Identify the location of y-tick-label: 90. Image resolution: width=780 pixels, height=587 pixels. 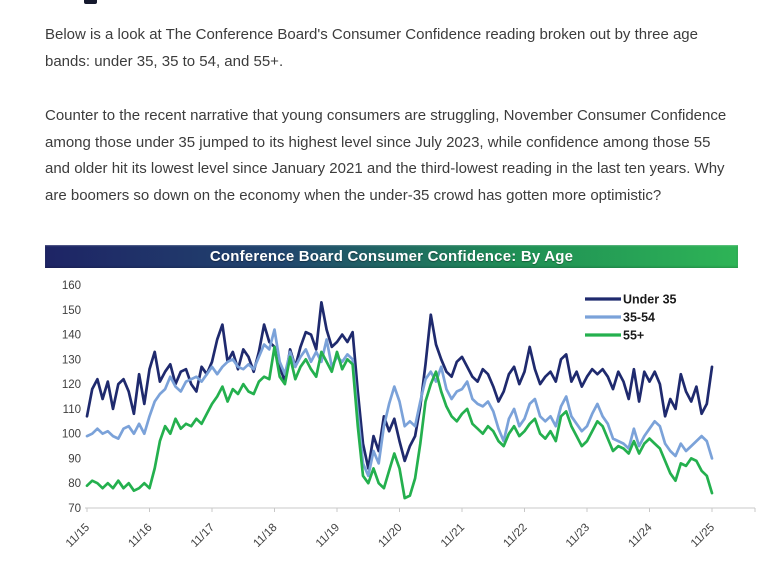
(74, 459).